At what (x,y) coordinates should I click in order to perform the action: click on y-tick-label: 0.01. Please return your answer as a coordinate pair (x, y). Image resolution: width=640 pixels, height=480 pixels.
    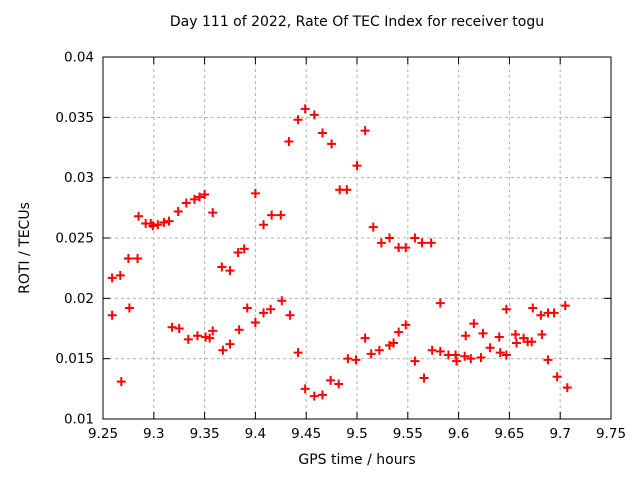
    Looking at the image, I should click on (79, 420).